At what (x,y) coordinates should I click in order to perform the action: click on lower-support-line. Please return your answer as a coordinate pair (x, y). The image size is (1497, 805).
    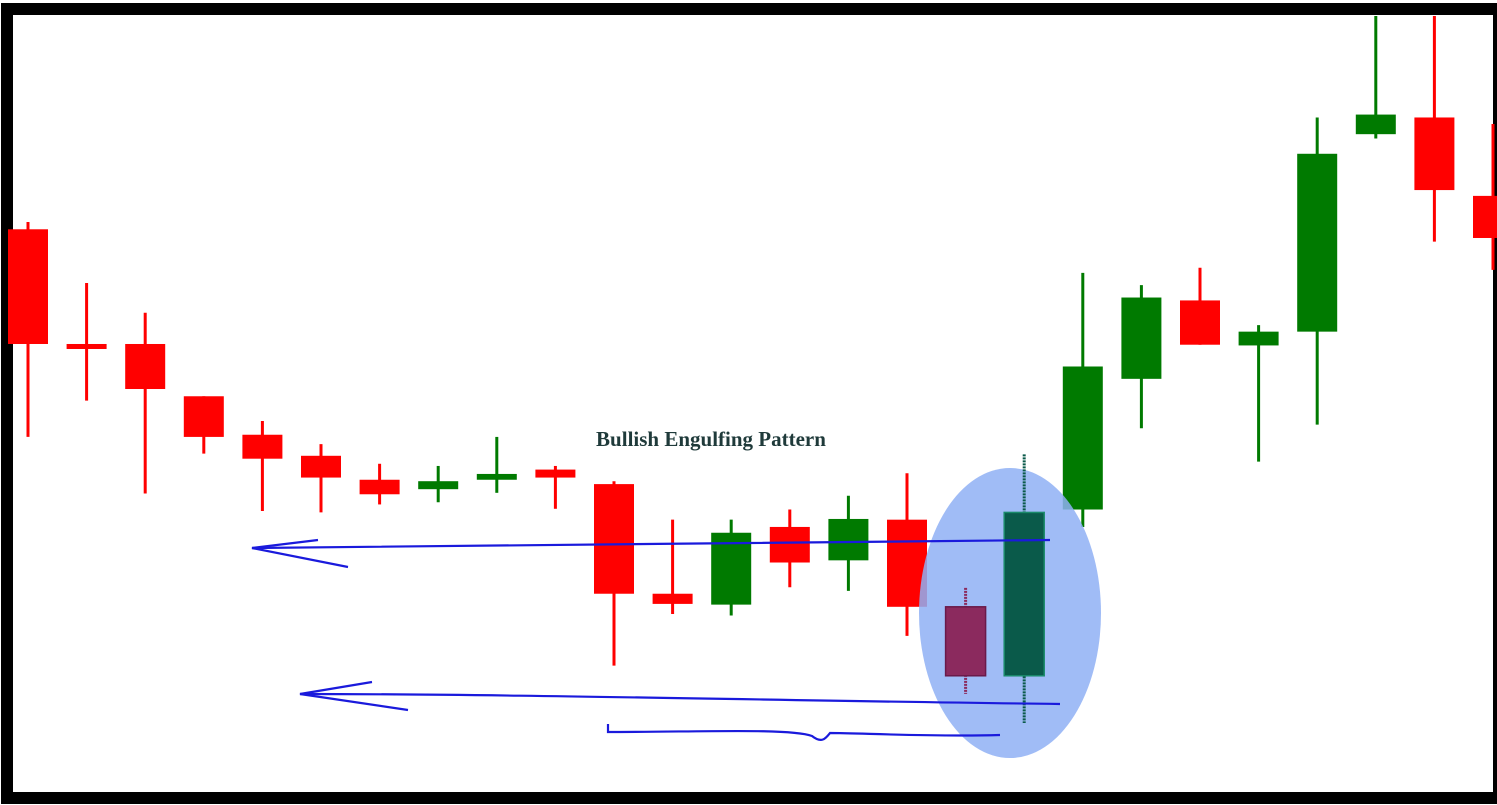
    Looking at the image, I should click on (680, 699).